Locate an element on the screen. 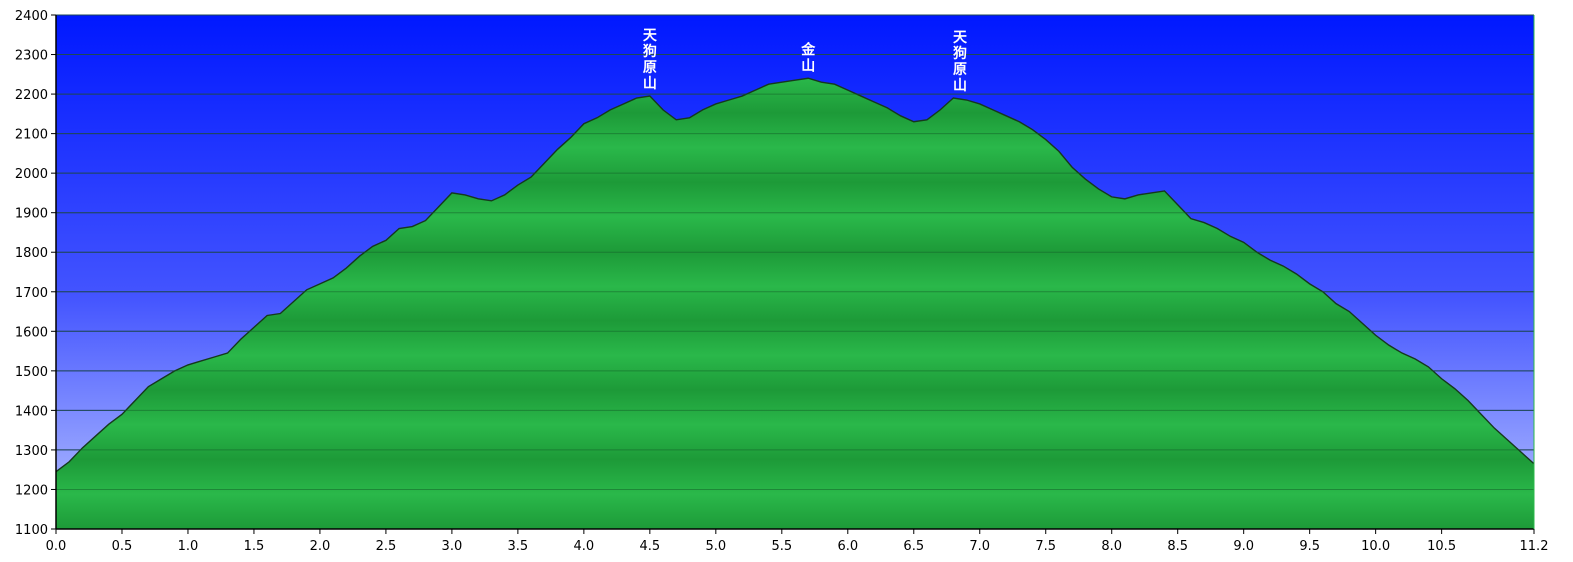 This screenshot has height=562, width=1573. x-tick-label: 11.2 is located at coordinates (1534, 546).